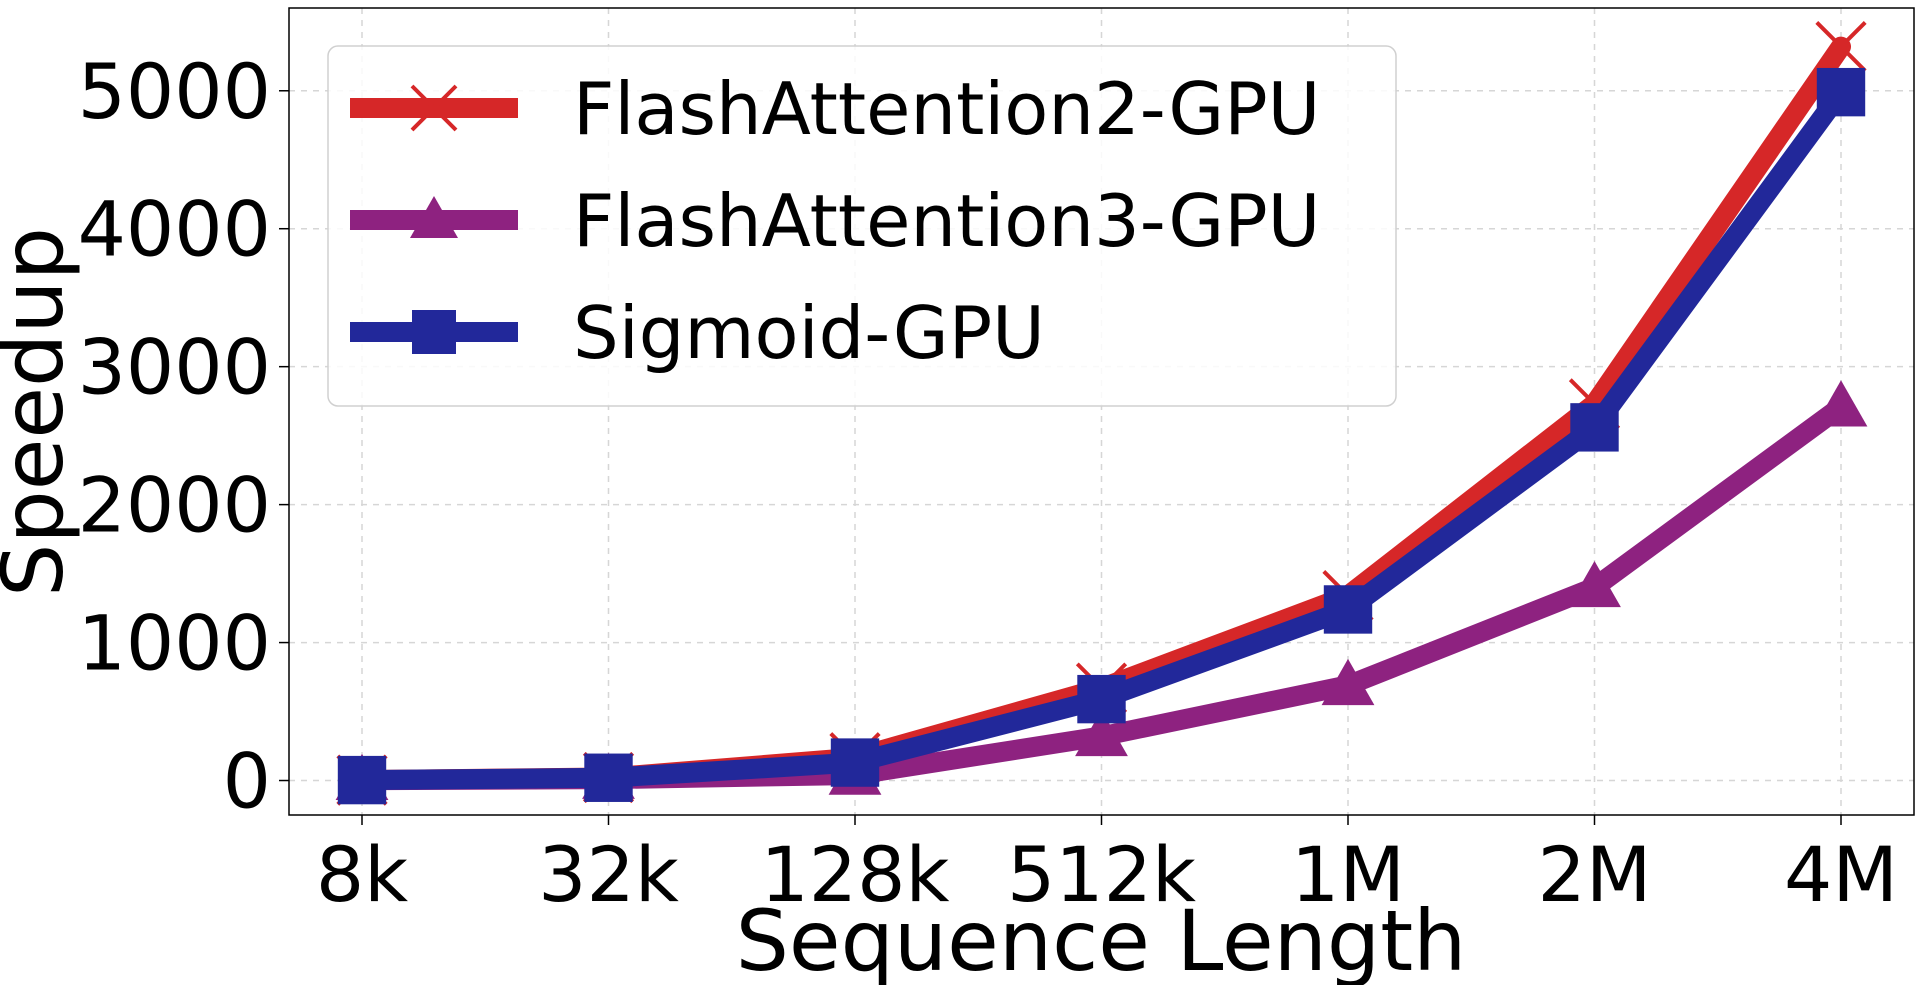  I want to click on y-axis-title: Speedup, so click(41, 412).